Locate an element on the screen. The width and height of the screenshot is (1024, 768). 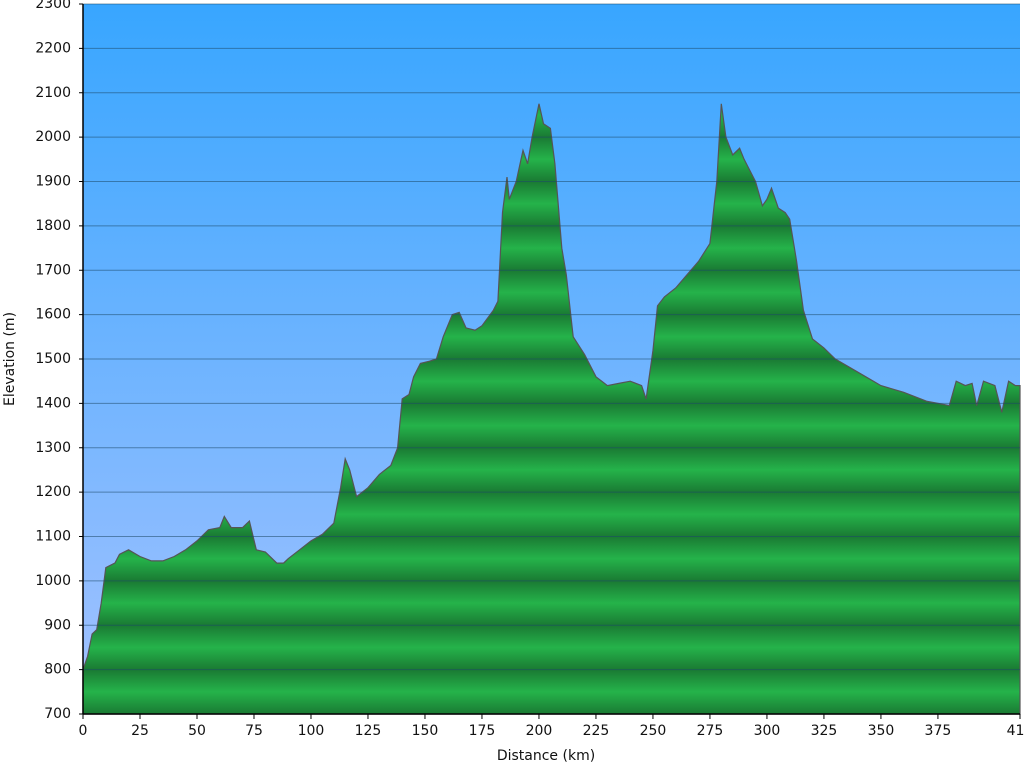
y-tick-label: 1200 is located at coordinates (53, 492).